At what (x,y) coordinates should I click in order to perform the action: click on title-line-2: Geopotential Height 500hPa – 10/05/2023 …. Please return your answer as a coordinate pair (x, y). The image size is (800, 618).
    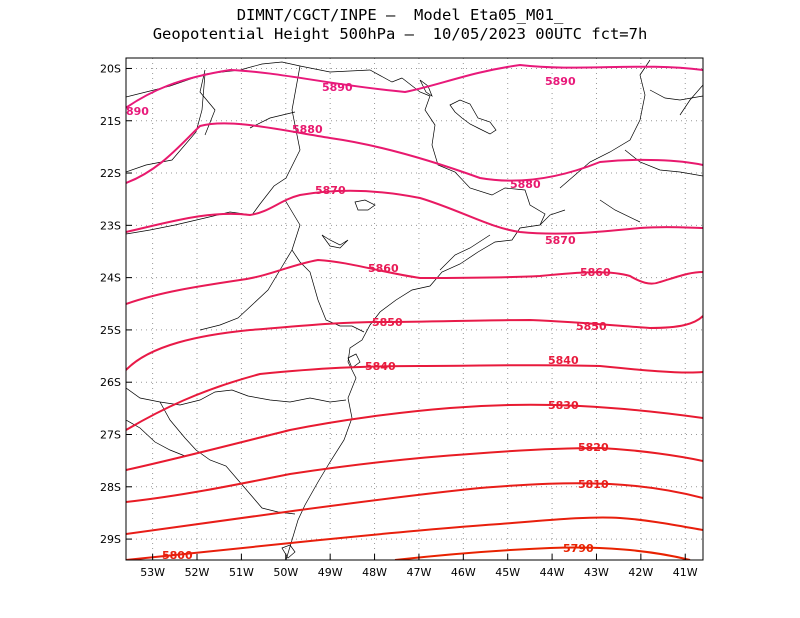
    Looking at the image, I should click on (400, 34).